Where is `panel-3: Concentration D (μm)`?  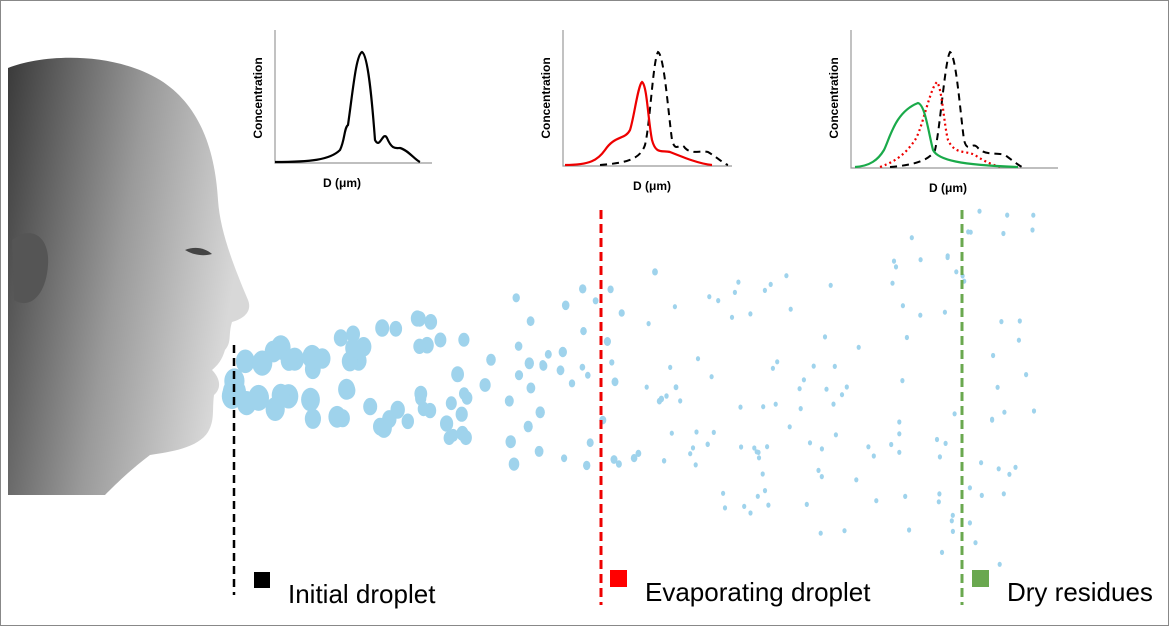 panel-3: Concentration D (μm) is located at coordinates (942, 112).